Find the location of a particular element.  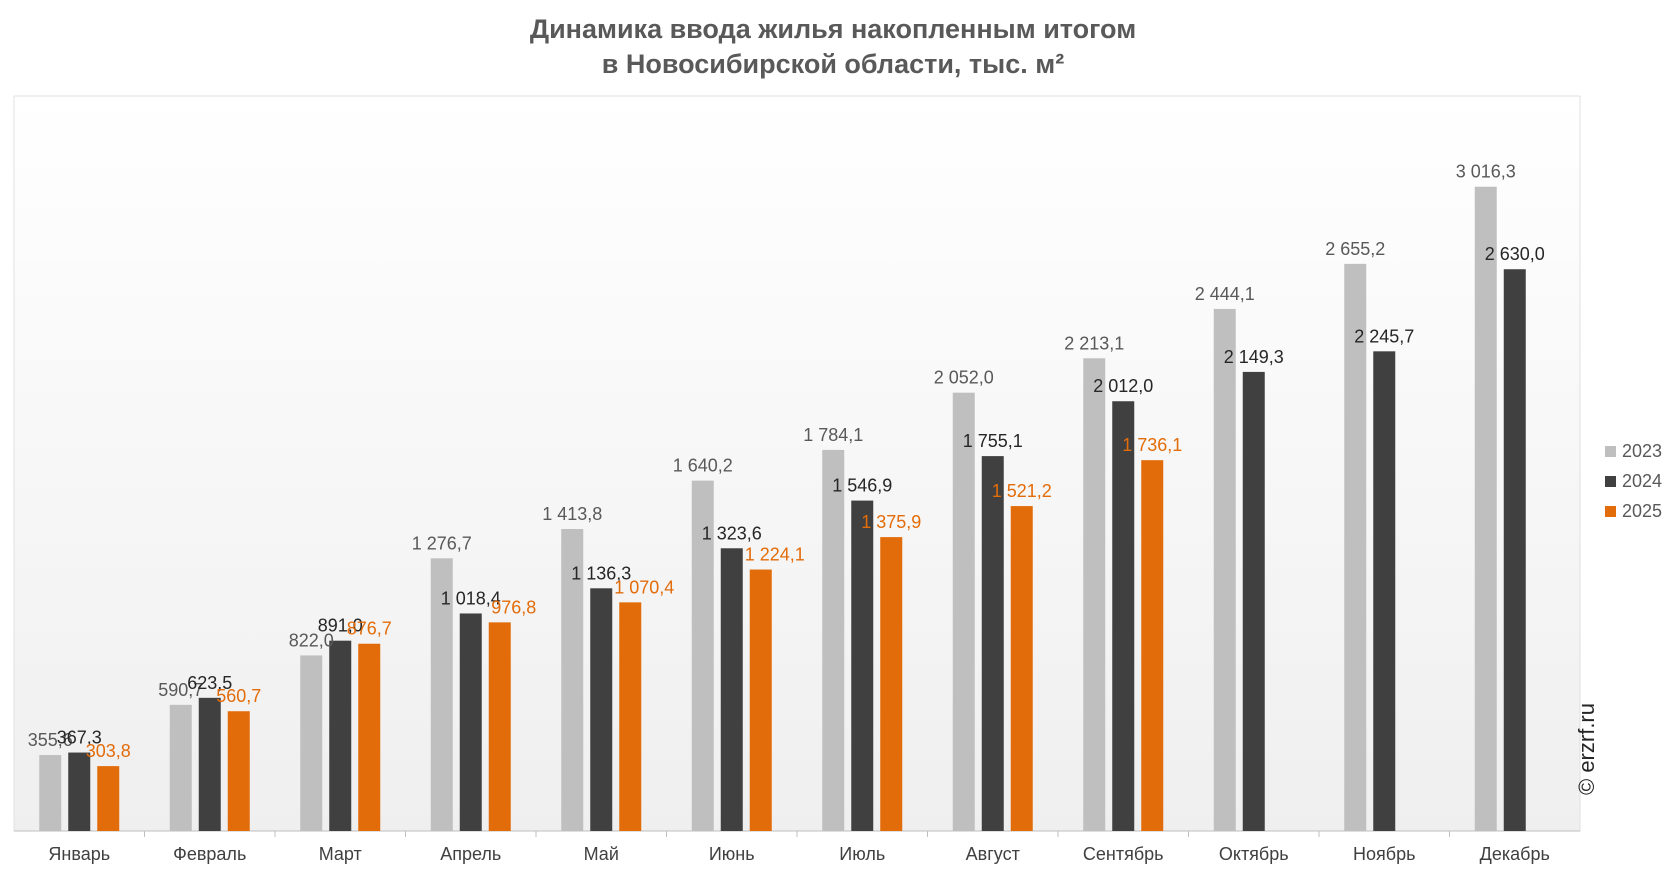

data-label-2023: 1 276,7 is located at coordinates (442, 543).